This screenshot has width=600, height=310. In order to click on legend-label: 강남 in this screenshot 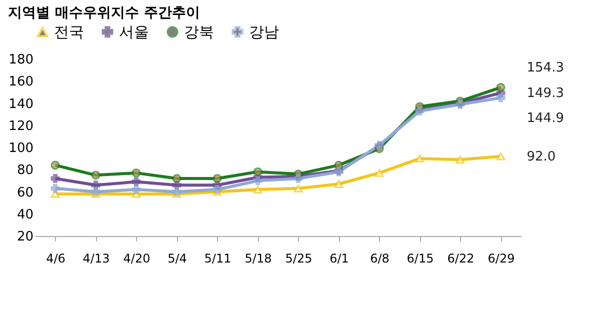, I will do `click(264, 31)`.